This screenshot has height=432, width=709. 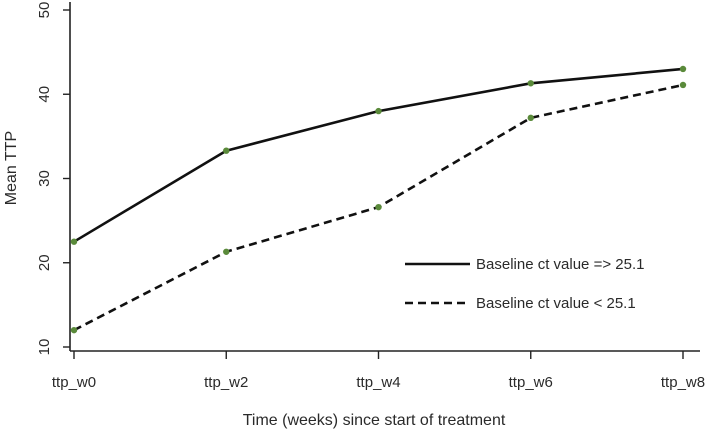 I want to click on x-tick-label: ttp_w6, so click(x=531, y=382).